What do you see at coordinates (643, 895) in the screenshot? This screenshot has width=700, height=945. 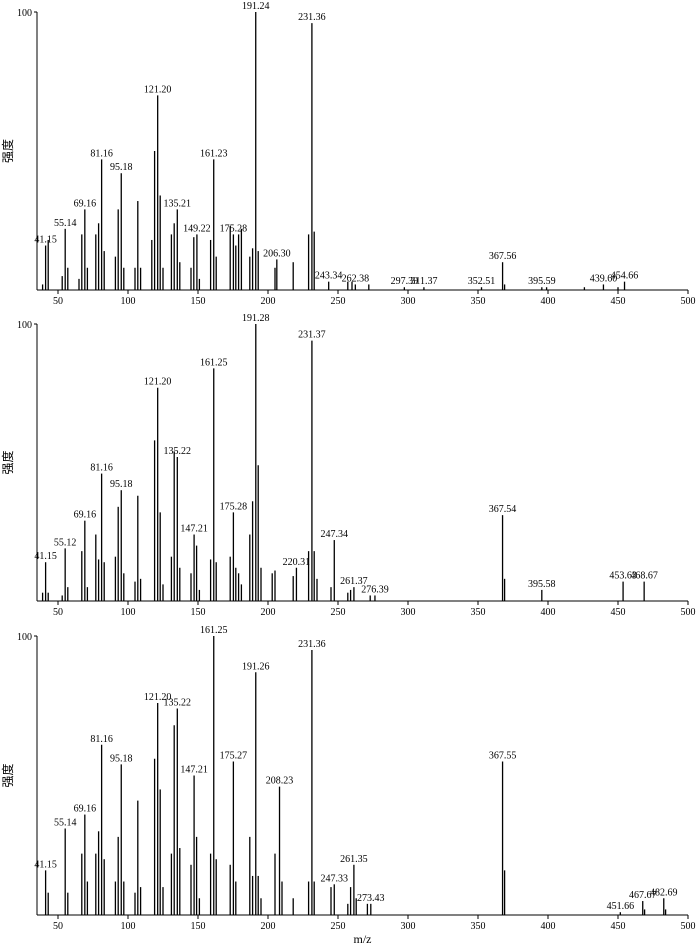 I see `peak-label: 467.67` at bounding box center [643, 895].